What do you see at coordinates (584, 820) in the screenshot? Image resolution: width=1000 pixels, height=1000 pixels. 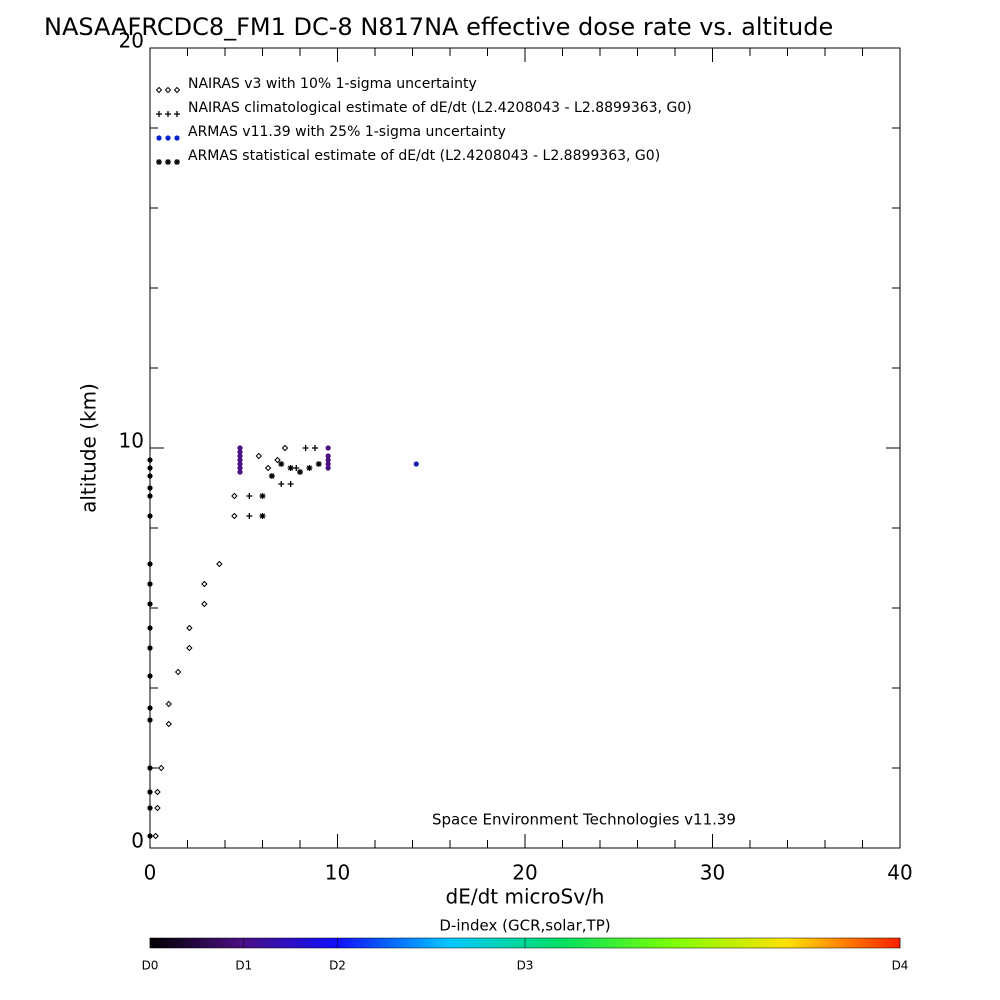 I see `annotation: Space Environment Technologies v11.39` at bounding box center [584, 820].